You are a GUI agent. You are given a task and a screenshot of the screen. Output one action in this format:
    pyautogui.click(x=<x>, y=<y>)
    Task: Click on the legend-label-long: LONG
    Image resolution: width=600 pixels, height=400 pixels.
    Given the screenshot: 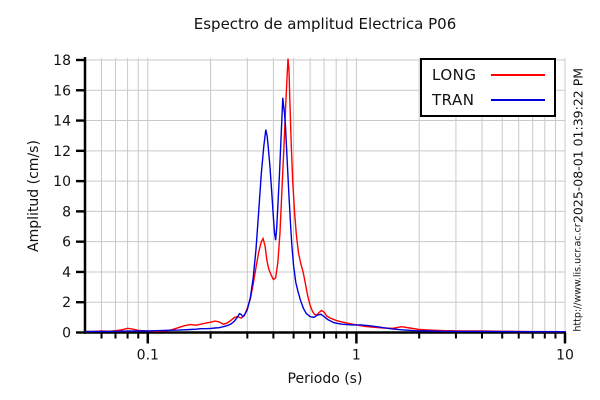 What is the action you would take?
    pyautogui.click(x=454, y=75)
    